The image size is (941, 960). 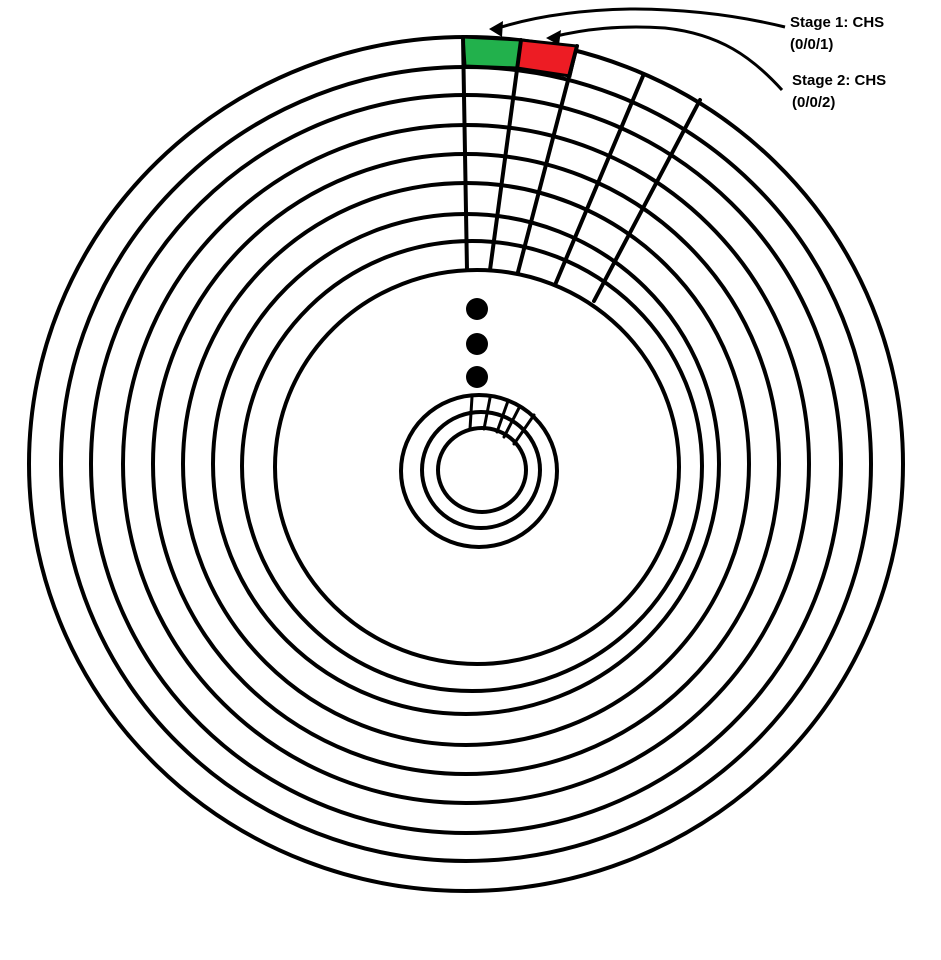 I want to click on sector-boundaries, so click(x=581, y=169).